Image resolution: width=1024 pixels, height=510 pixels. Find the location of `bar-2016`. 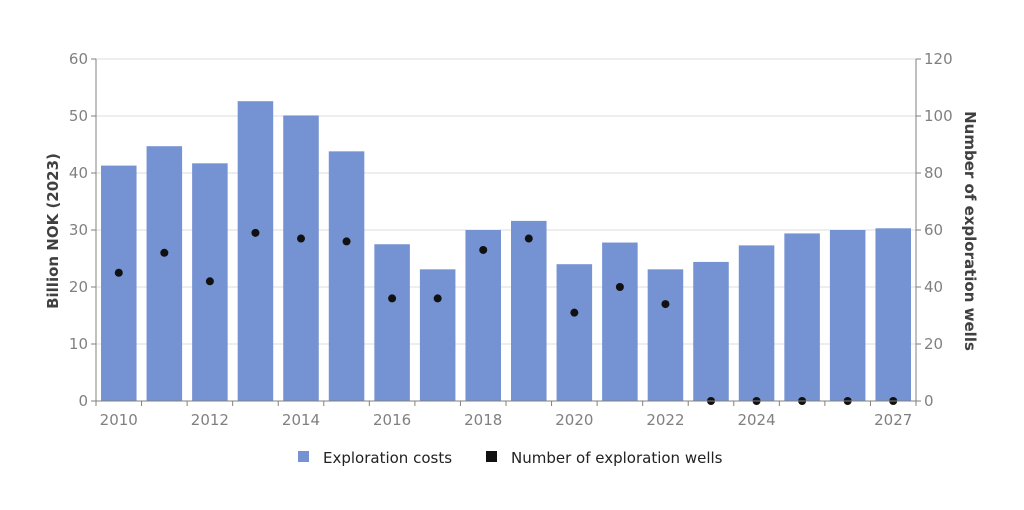

bar-2016 is located at coordinates (392, 322).